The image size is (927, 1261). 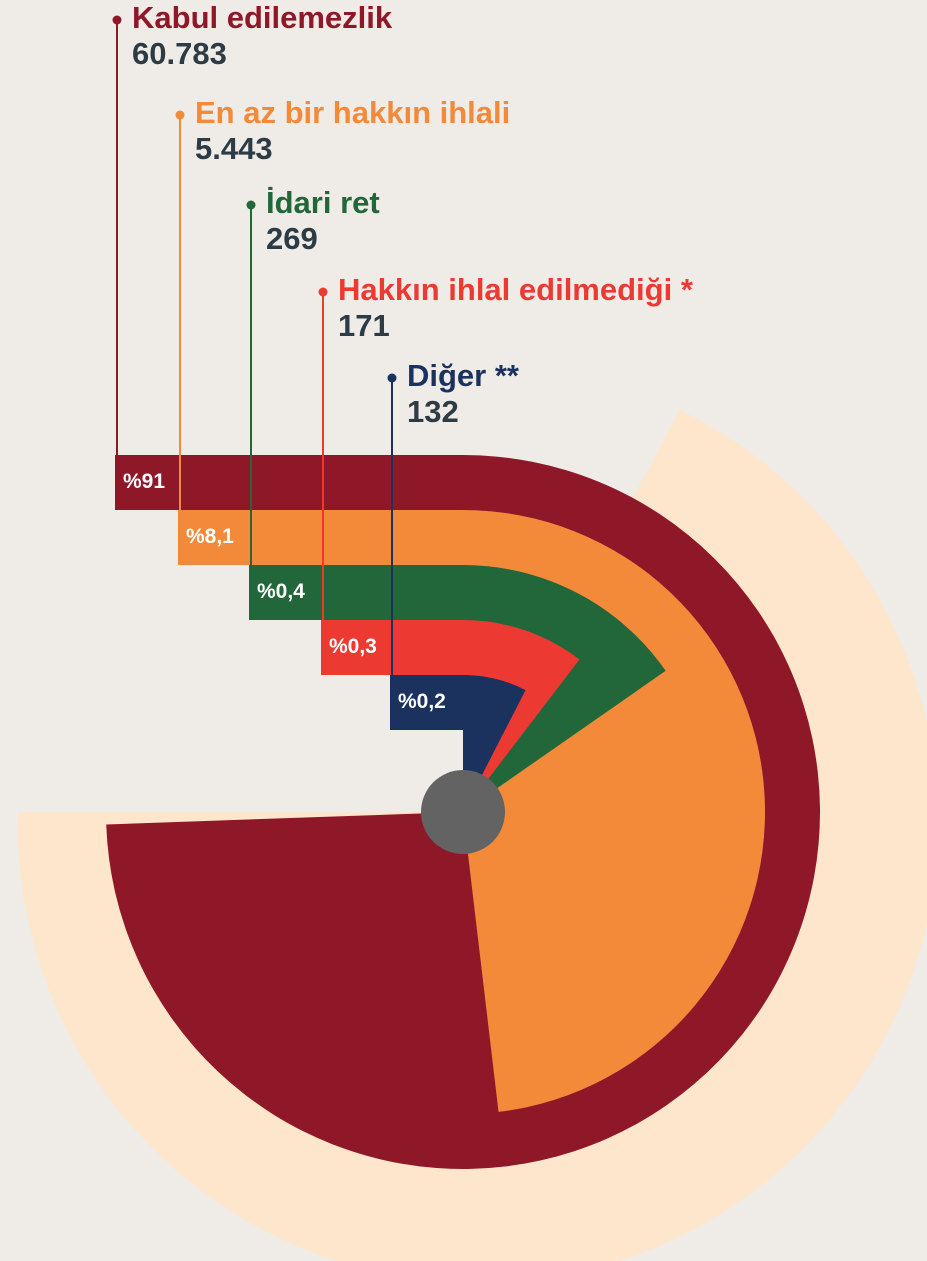 What do you see at coordinates (463, 812) in the screenshot?
I see `center-hub` at bounding box center [463, 812].